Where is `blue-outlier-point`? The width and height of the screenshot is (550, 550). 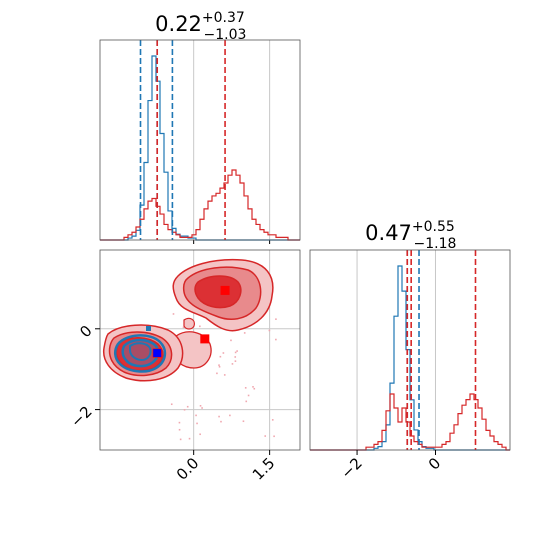 blue-outlier-point is located at coordinates (148, 328).